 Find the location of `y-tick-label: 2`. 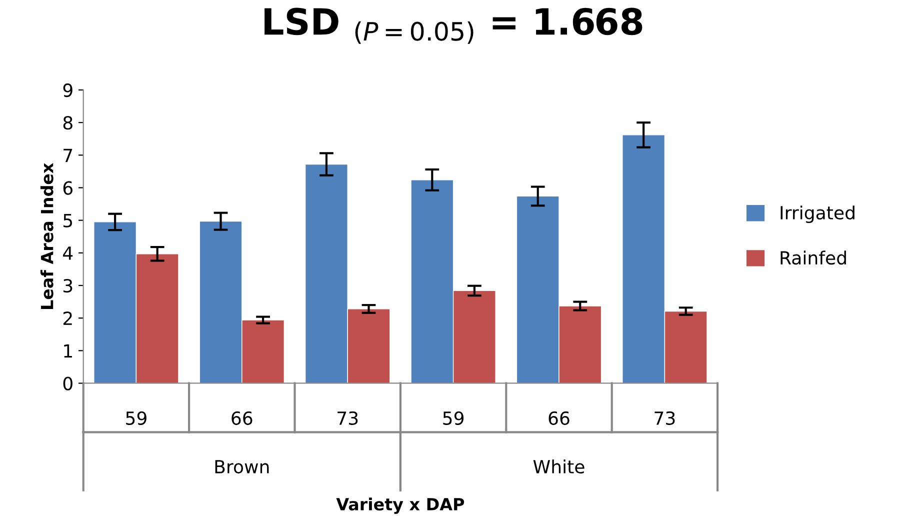

y-tick-label: 2 is located at coordinates (67, 318).